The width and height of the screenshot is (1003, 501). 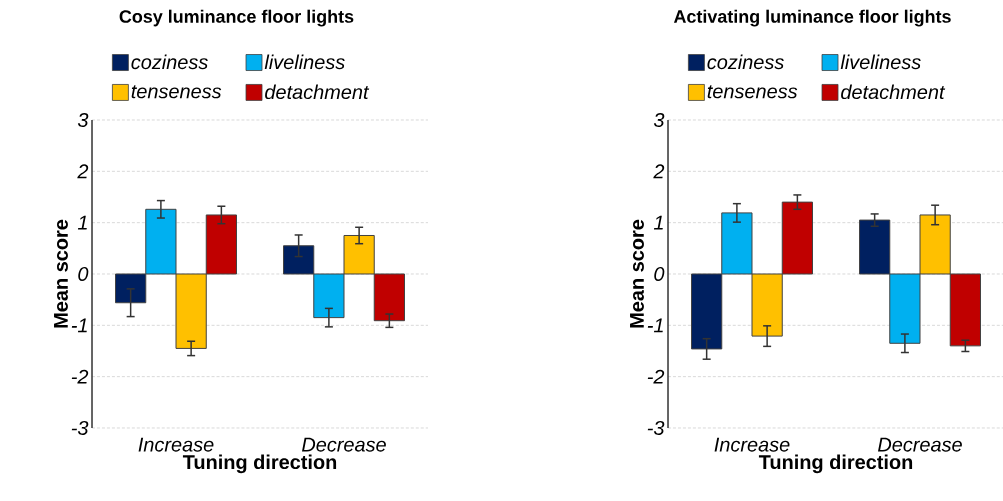 I want to click on chart-title: Activating luminance floor lights, so click(x=812, y=18).